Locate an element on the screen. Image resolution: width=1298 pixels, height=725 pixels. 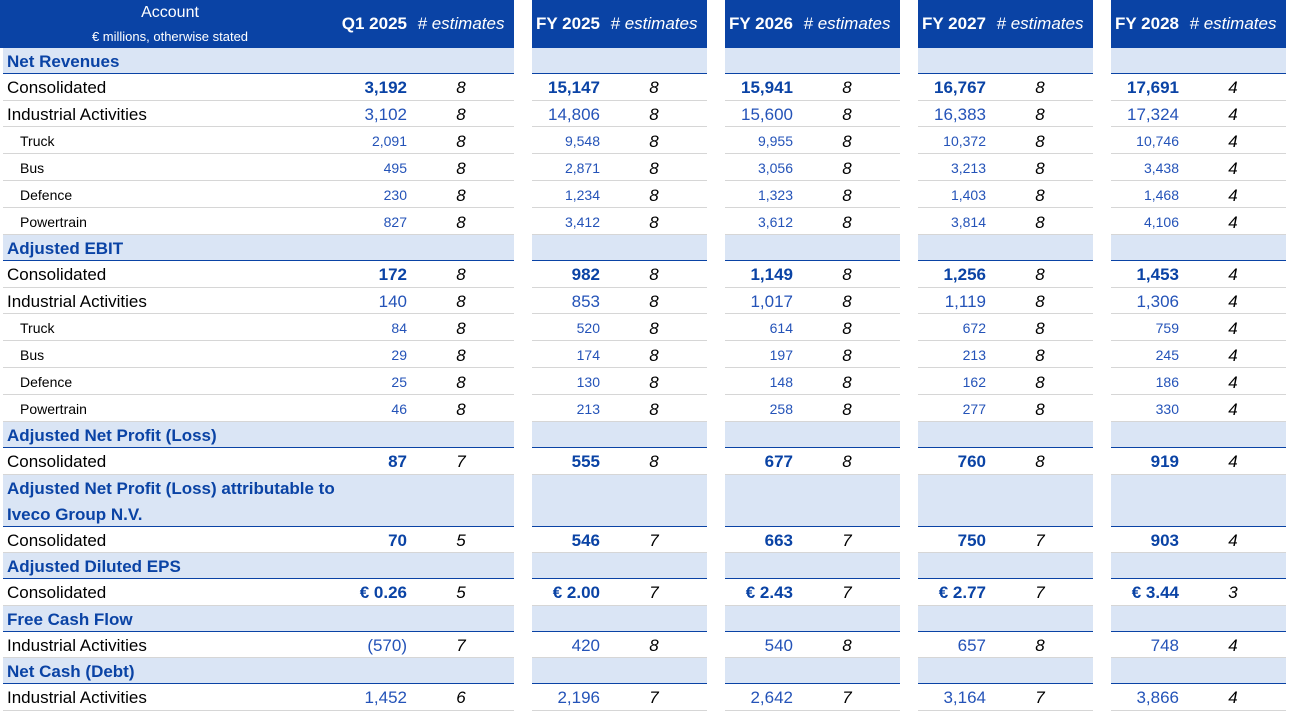
estimate-value: 213 is located at coordinates (588, 409).